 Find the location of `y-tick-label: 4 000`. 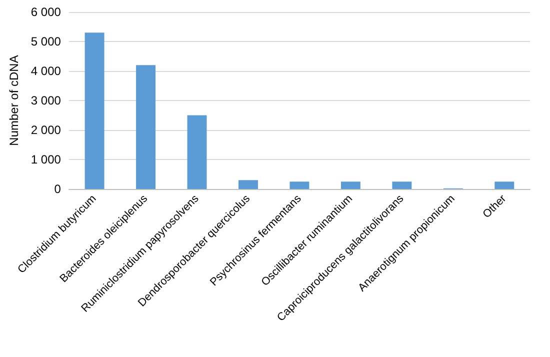

y-tick-label: 4 000 is located at coordinates (46, 71).